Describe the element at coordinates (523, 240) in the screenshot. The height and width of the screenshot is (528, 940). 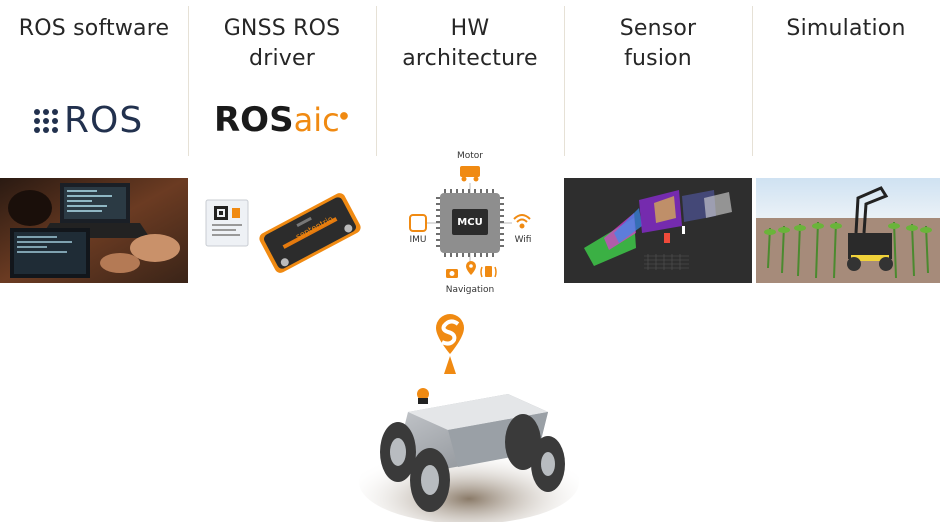
I see `wifi-label: Wifi` at that location.